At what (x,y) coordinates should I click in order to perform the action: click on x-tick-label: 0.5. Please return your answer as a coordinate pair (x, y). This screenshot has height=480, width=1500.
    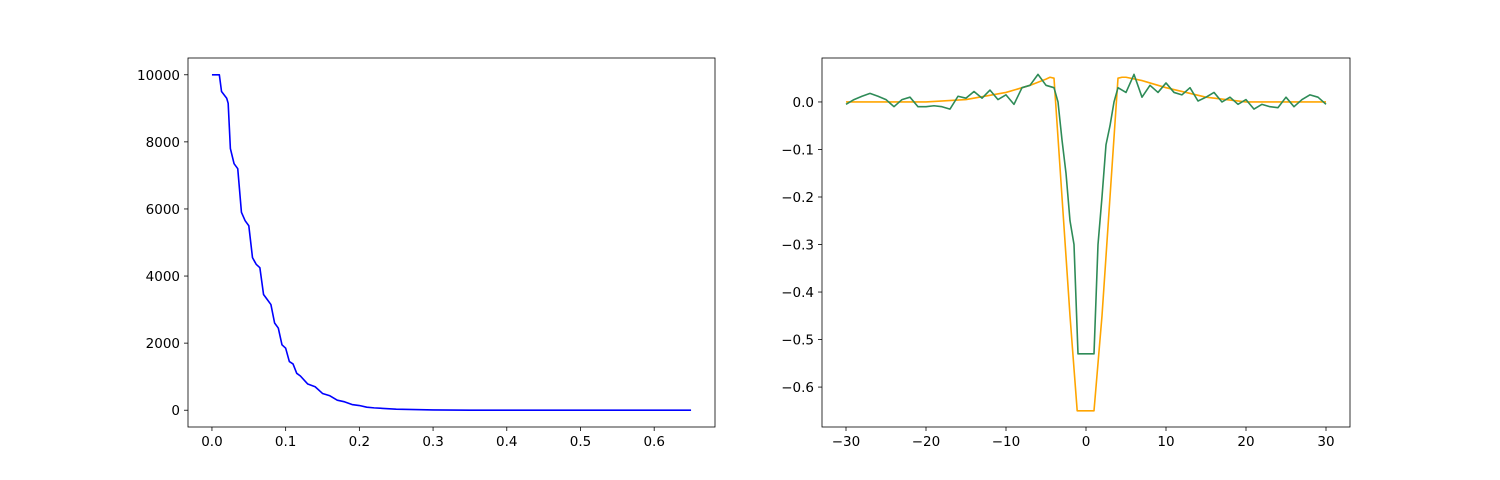
    Looking at the image, I should click on (580, 442).